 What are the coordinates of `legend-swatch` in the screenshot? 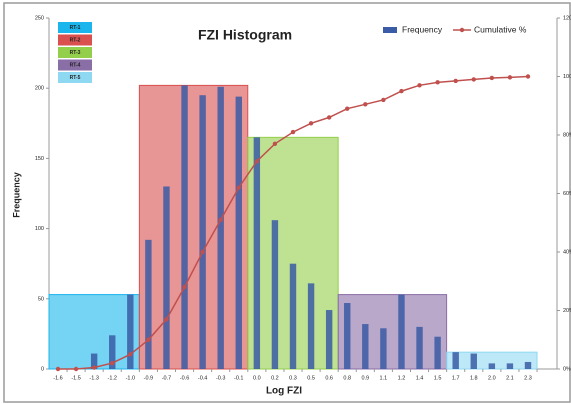 It's located at (390, 30).